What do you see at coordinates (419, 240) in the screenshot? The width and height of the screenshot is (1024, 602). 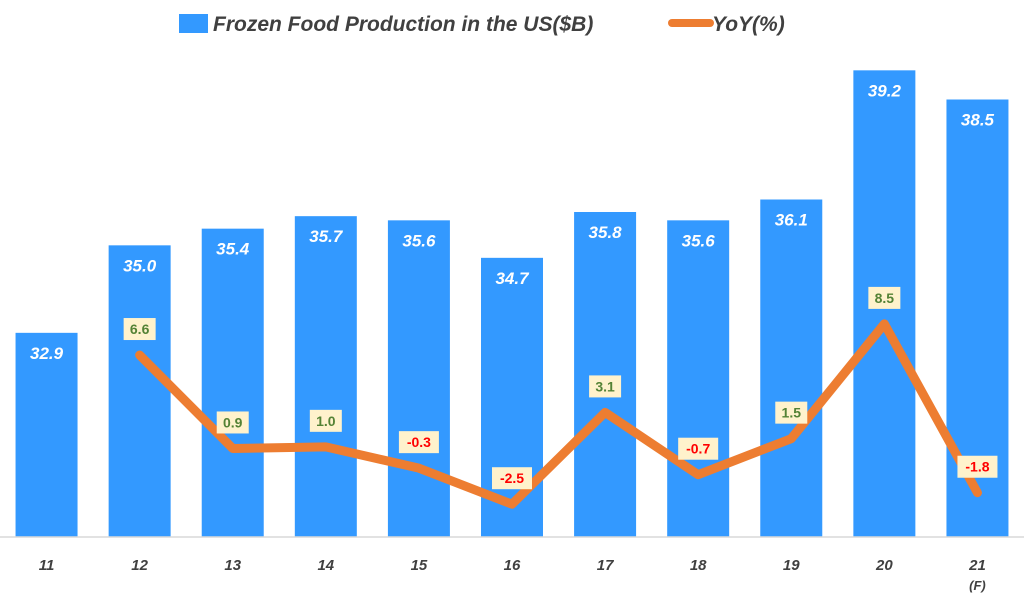 I see `bar-value-label-15: 35.6` at bounding box center [419, 240].